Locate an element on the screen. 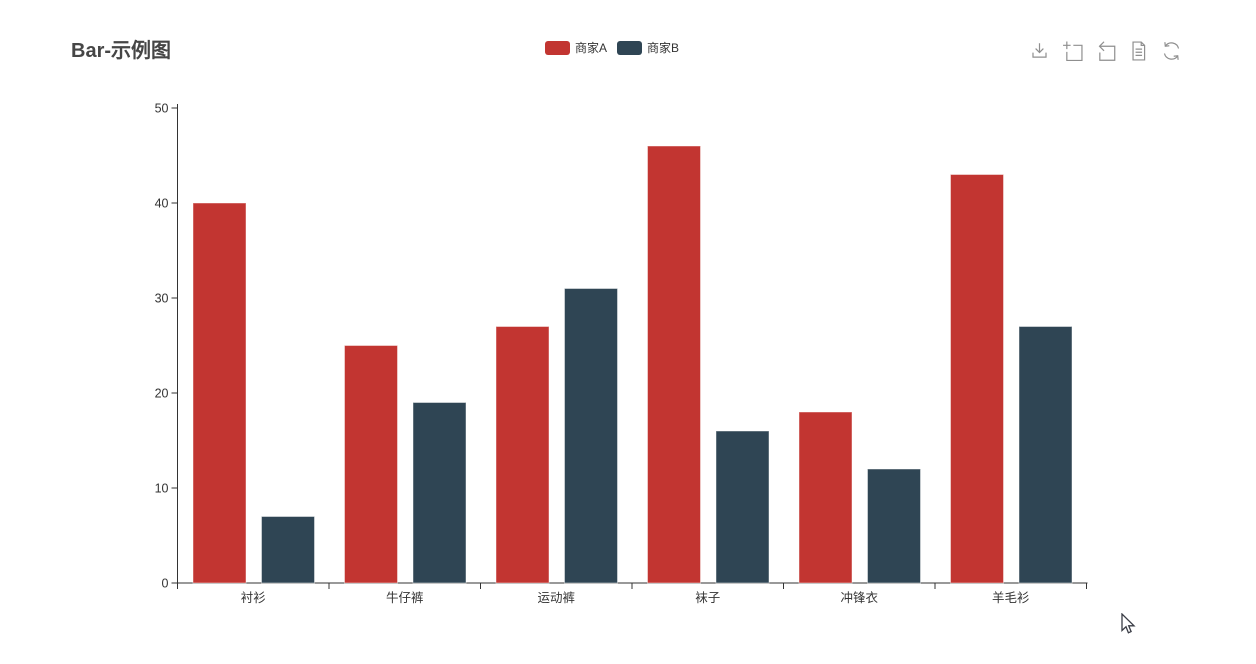 The image size is (1256, 664). bar-商家B-牛仔裤 is located at coordinates (439, 493).